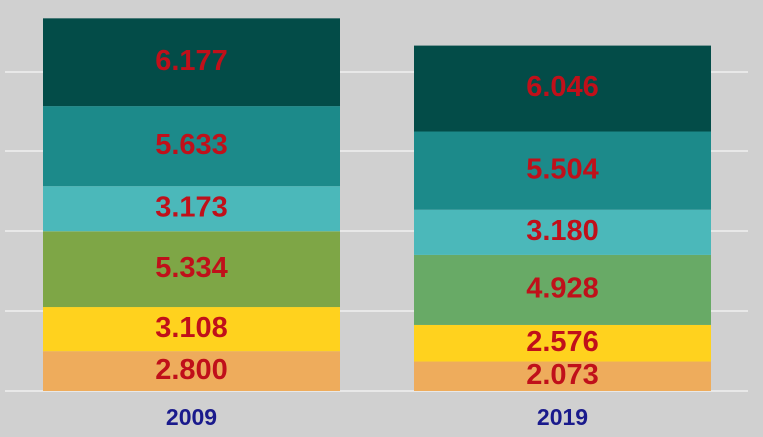 Image resolution: width=763 pixels, height=437 pixels. I want to click on data-label-2019-3: 3.180, so click(562, 231).